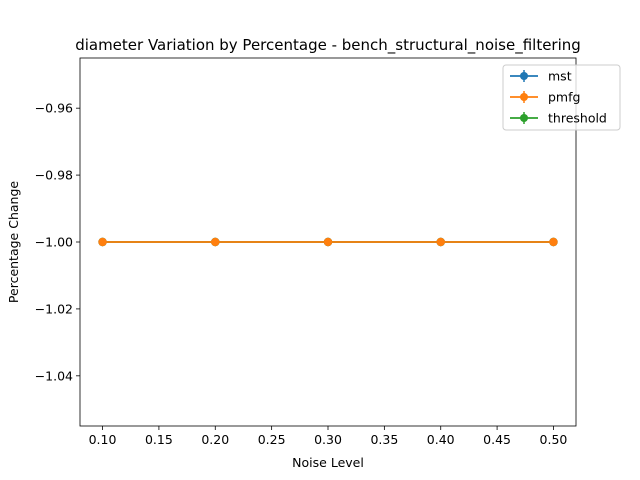  What do you see at coordinates (272, 439) in the screenshot?
I see `x-tick-label: 0.25` at bounding box center [272, 439].